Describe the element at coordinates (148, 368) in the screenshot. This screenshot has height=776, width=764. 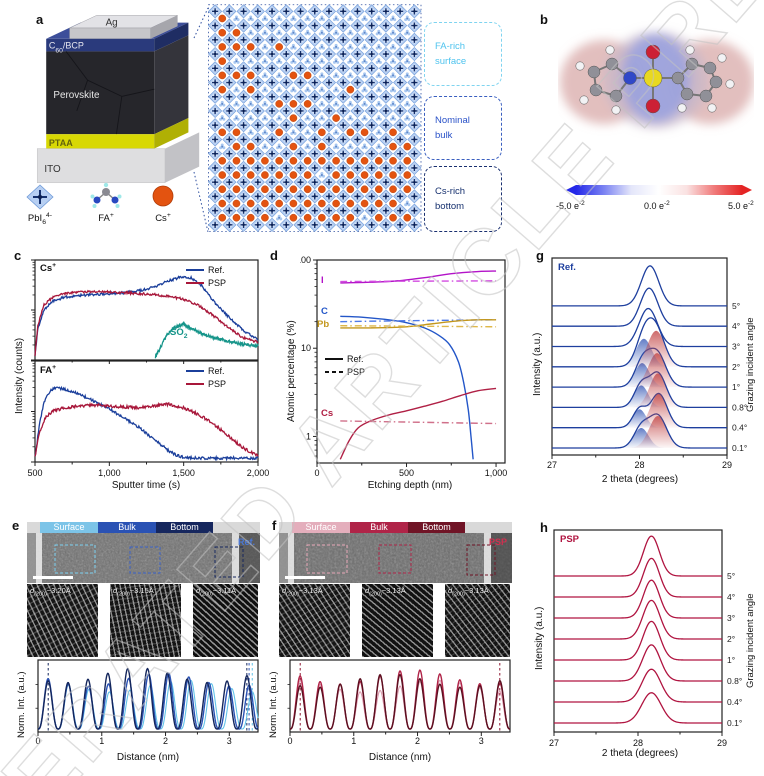
I see `tof-sims-chart: 500 1,000 1,500 2,000` at that location.